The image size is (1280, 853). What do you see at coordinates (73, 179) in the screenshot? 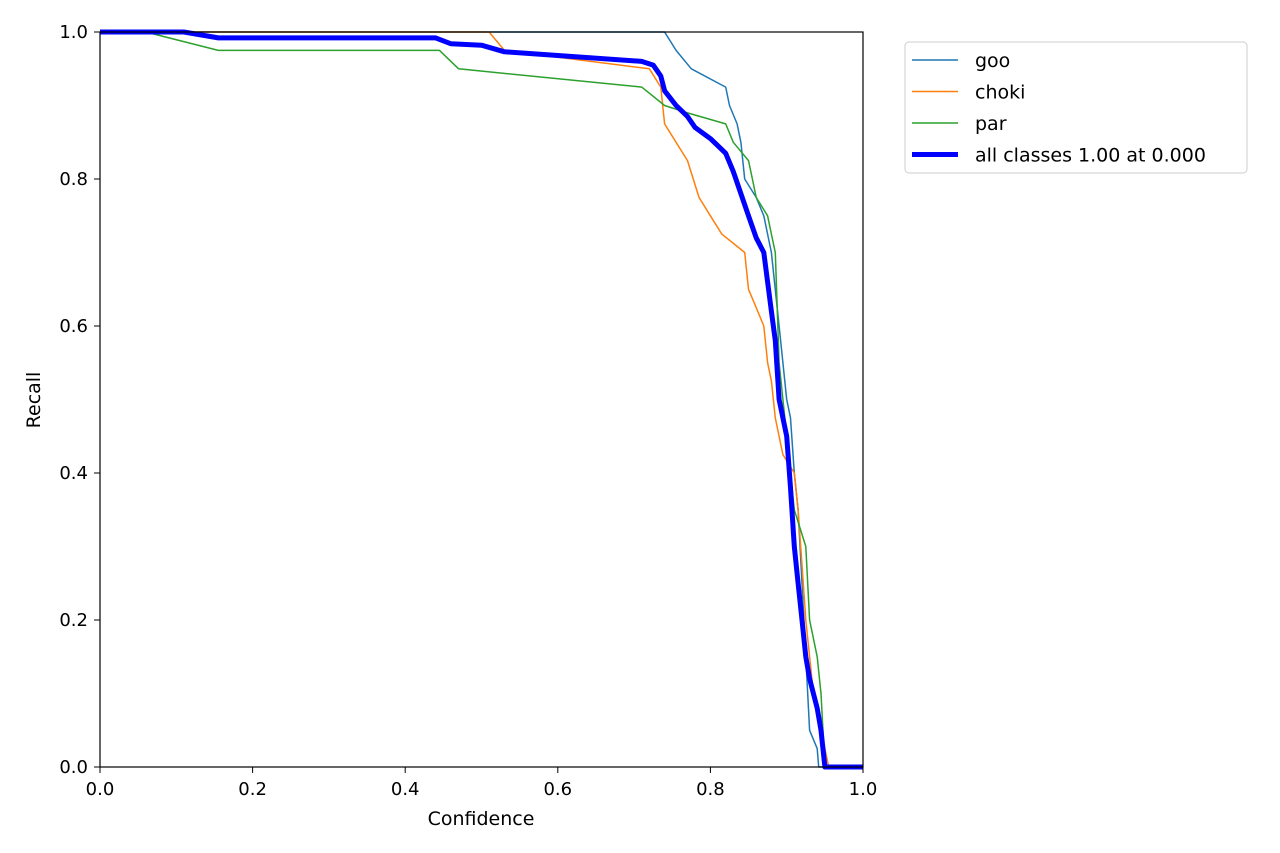
I see `y-tick-label: 0.8` at bounding box center [73, 179].